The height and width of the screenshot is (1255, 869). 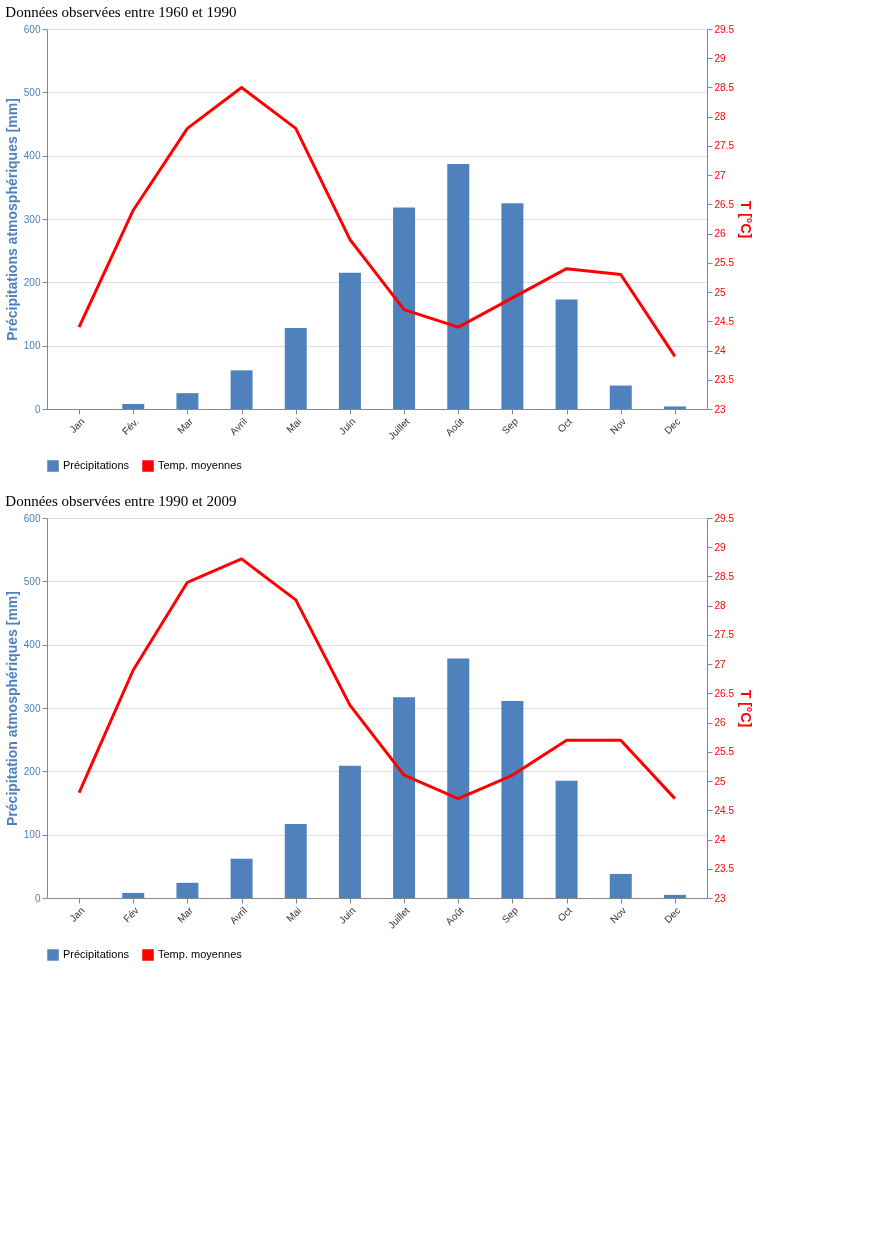 I want to click on line-series, so click(x=377, y=679).